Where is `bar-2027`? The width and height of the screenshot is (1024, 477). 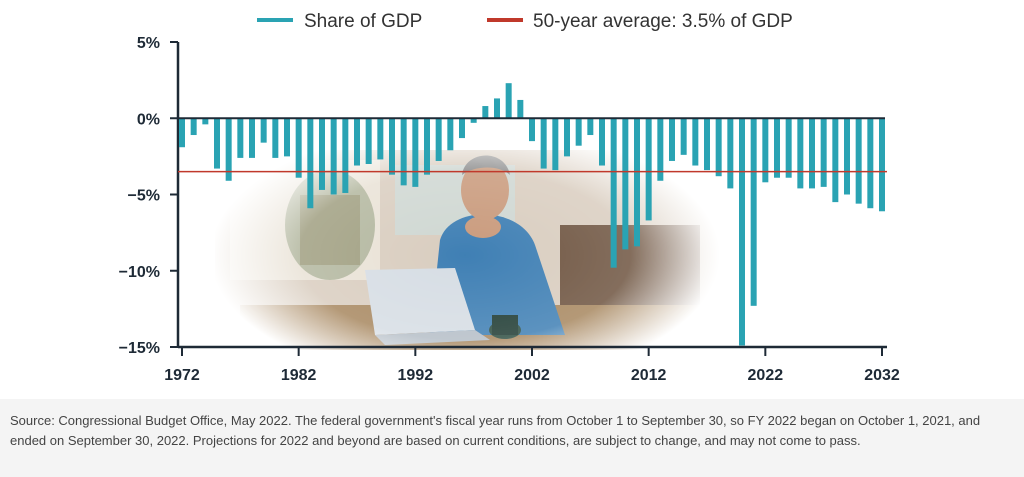 bar-2027 is located at coordinates (823, 152).